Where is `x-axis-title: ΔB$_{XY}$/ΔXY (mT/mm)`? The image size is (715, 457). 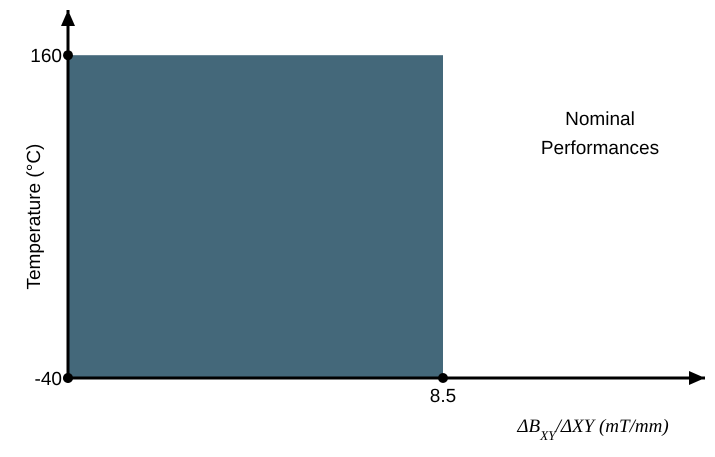
x-axis-title: ΔB$_{XY}$/ΔXY (mT/mm) is located at coordinates (592, 429).